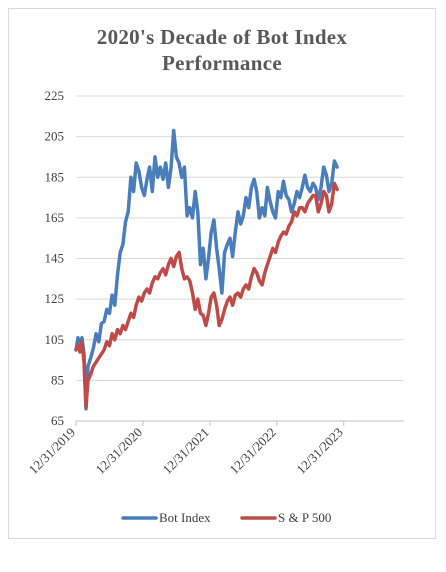 The height and width of the screenshot is (572, 446). I want to click on x-tick-label: 12/31/2021, so click(186, 451).